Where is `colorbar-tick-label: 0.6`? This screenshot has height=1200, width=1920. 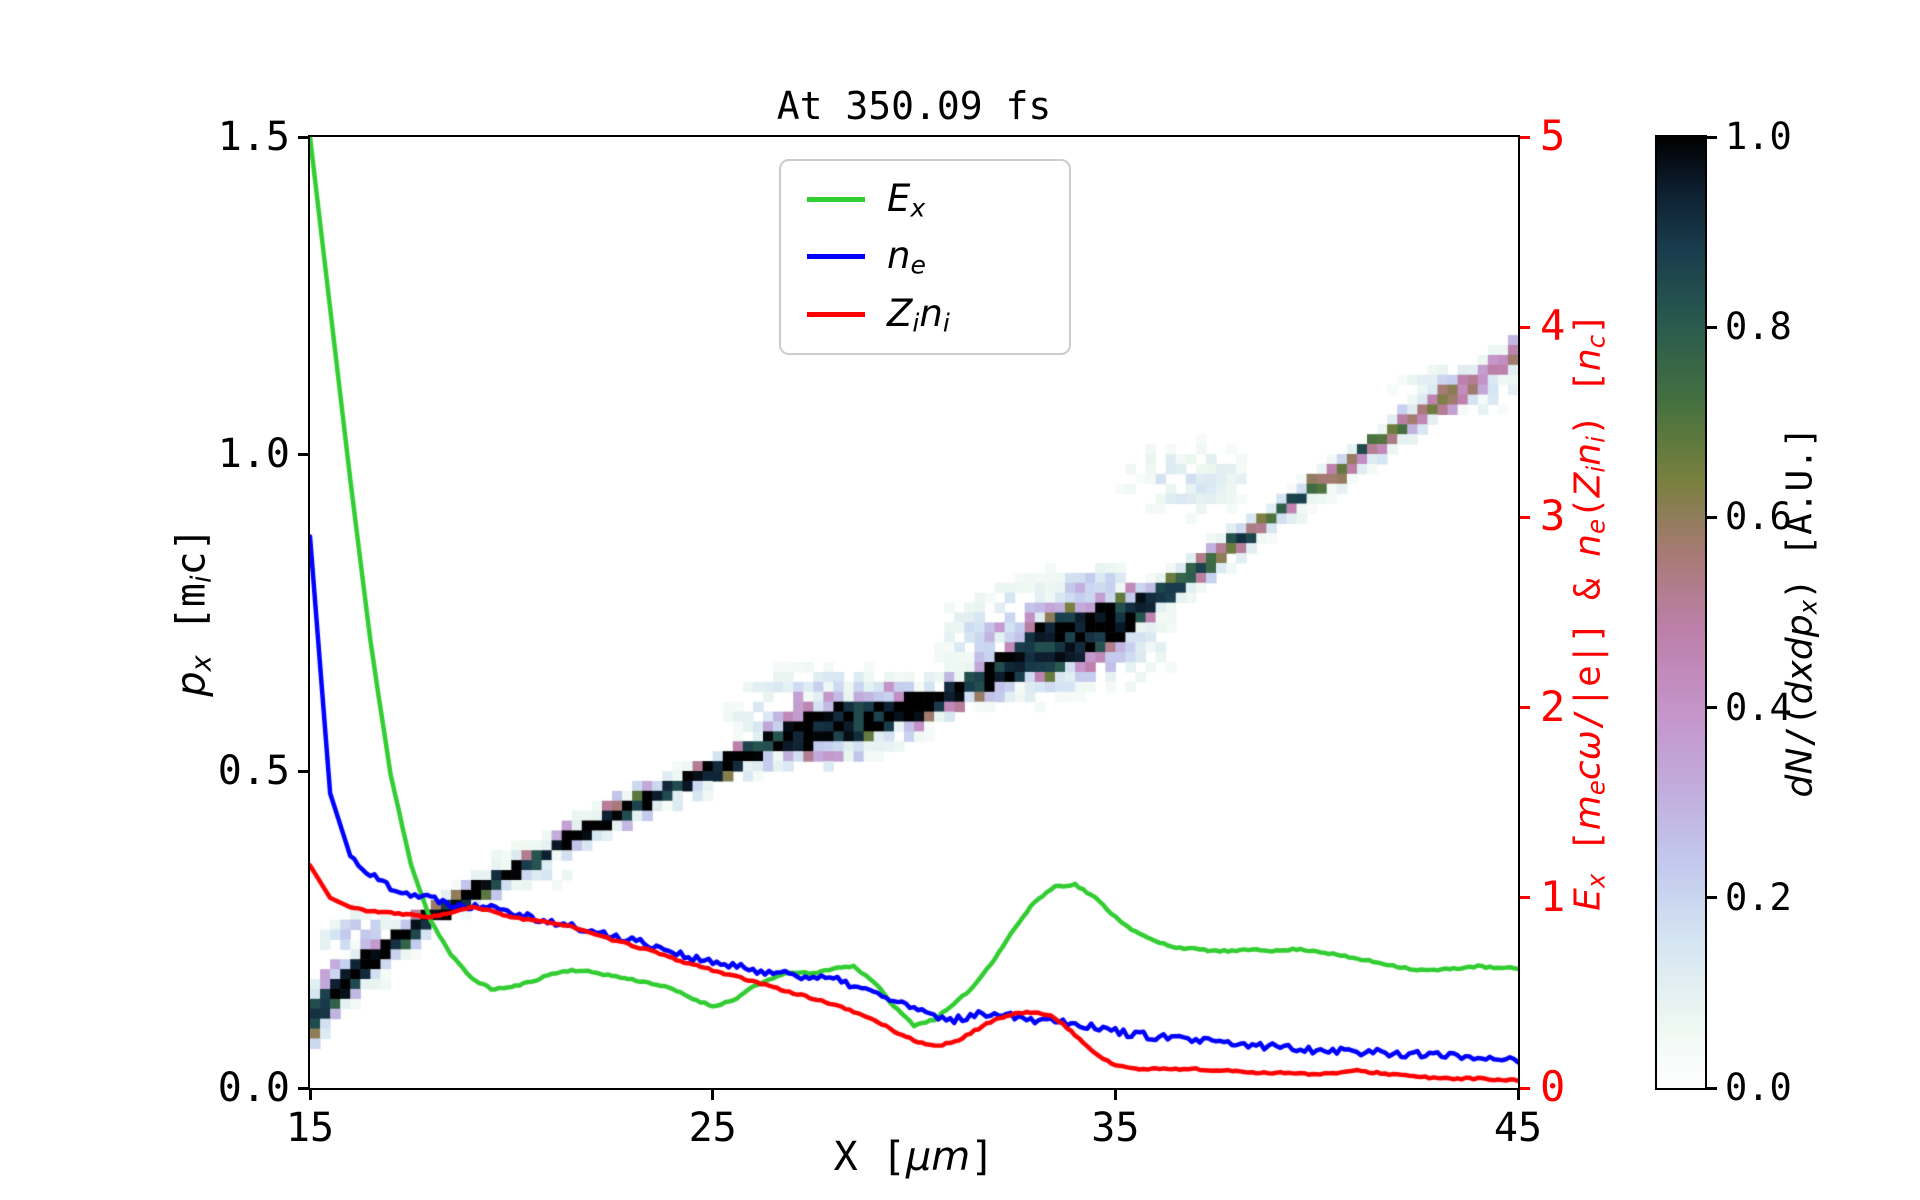
colorbar-tick-label: 0.6 is located at coordinates (1758, 517).